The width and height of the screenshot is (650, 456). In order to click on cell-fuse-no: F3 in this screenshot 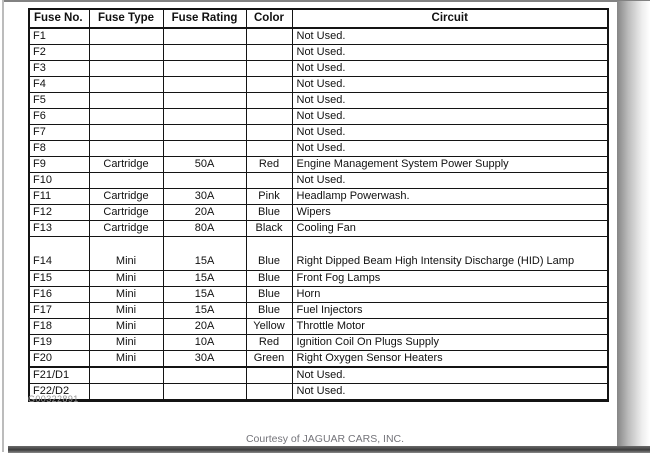, I will do `click(59, 68)`.